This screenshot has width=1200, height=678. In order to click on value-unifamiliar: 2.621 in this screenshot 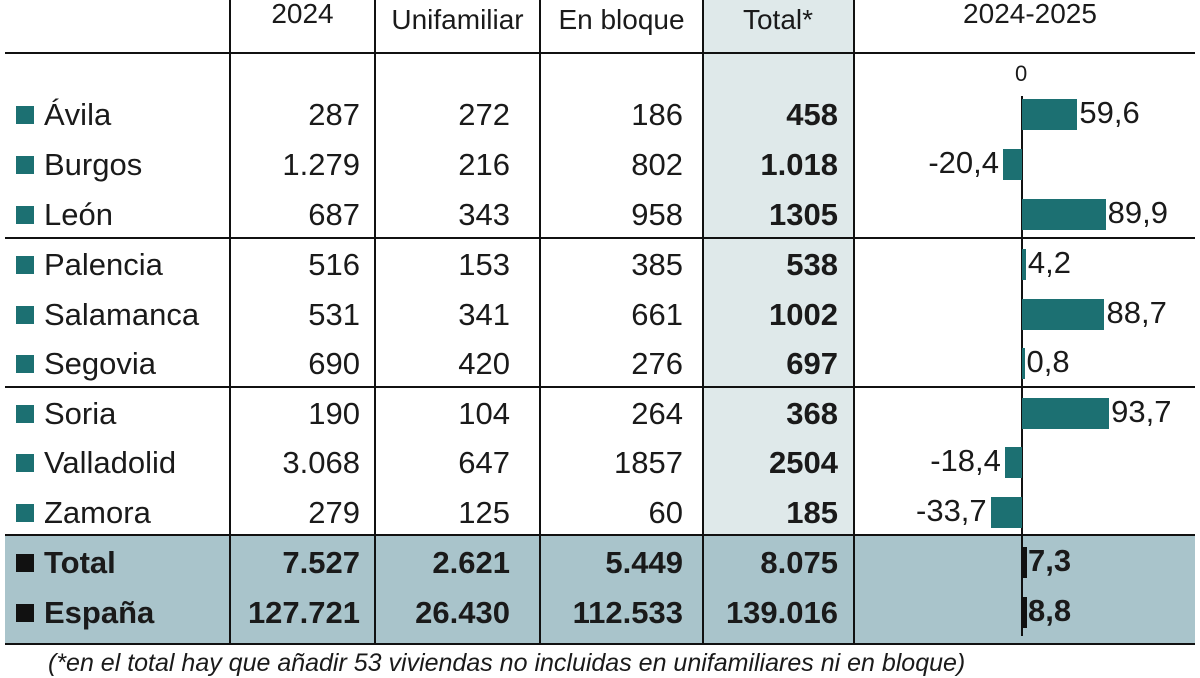, I will do `click(471, 562)`.